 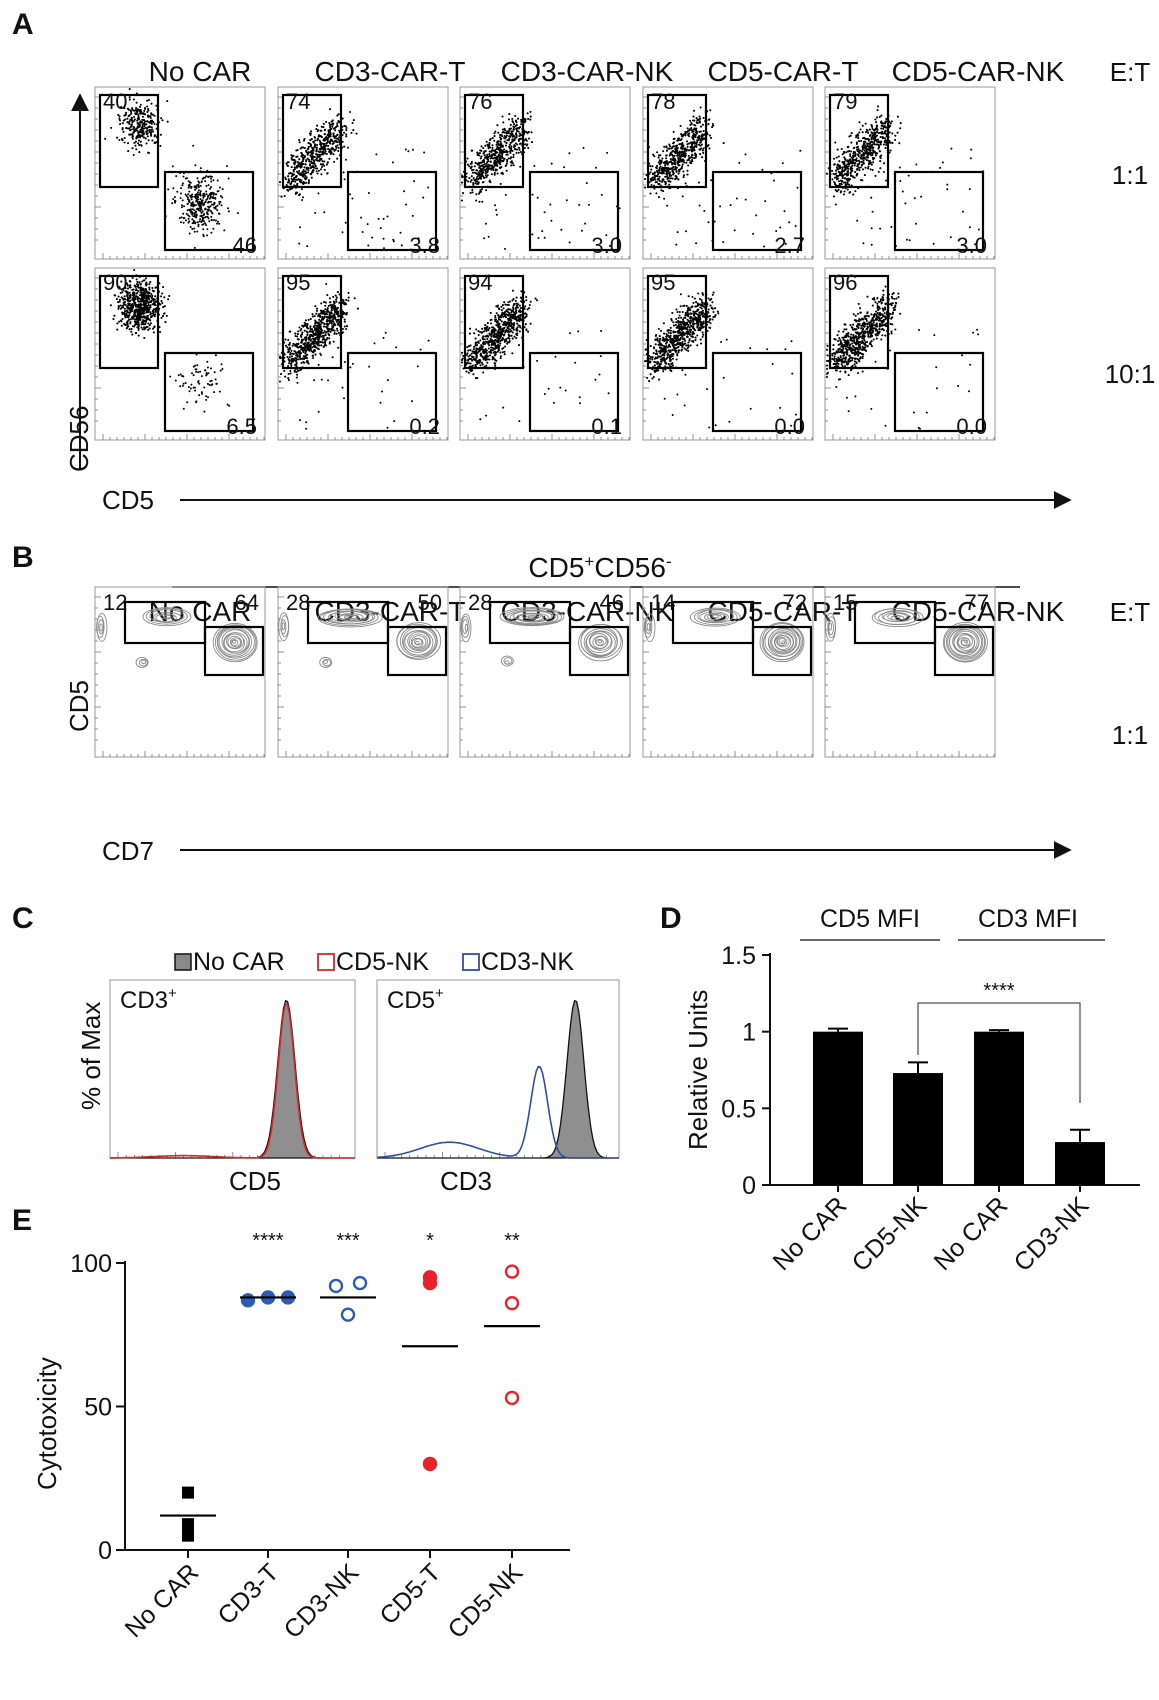 I want to click on gate-cd5-pos, so click(x=757, y=211).